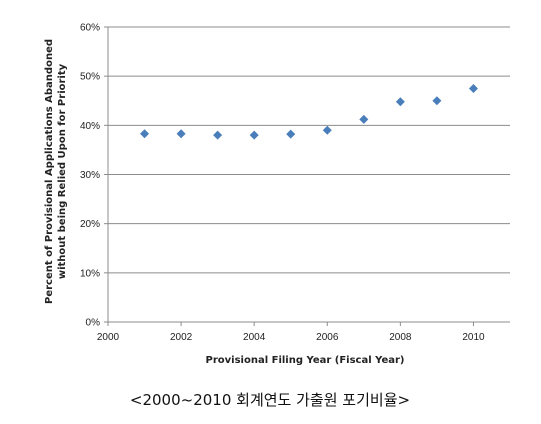 This screenshot has height=424, width=541. Describe the element at coordinates (305, 360) in the screenshot. I see `x-axis-title: Provisional Filing Year (Fiscal Year)` at that location.